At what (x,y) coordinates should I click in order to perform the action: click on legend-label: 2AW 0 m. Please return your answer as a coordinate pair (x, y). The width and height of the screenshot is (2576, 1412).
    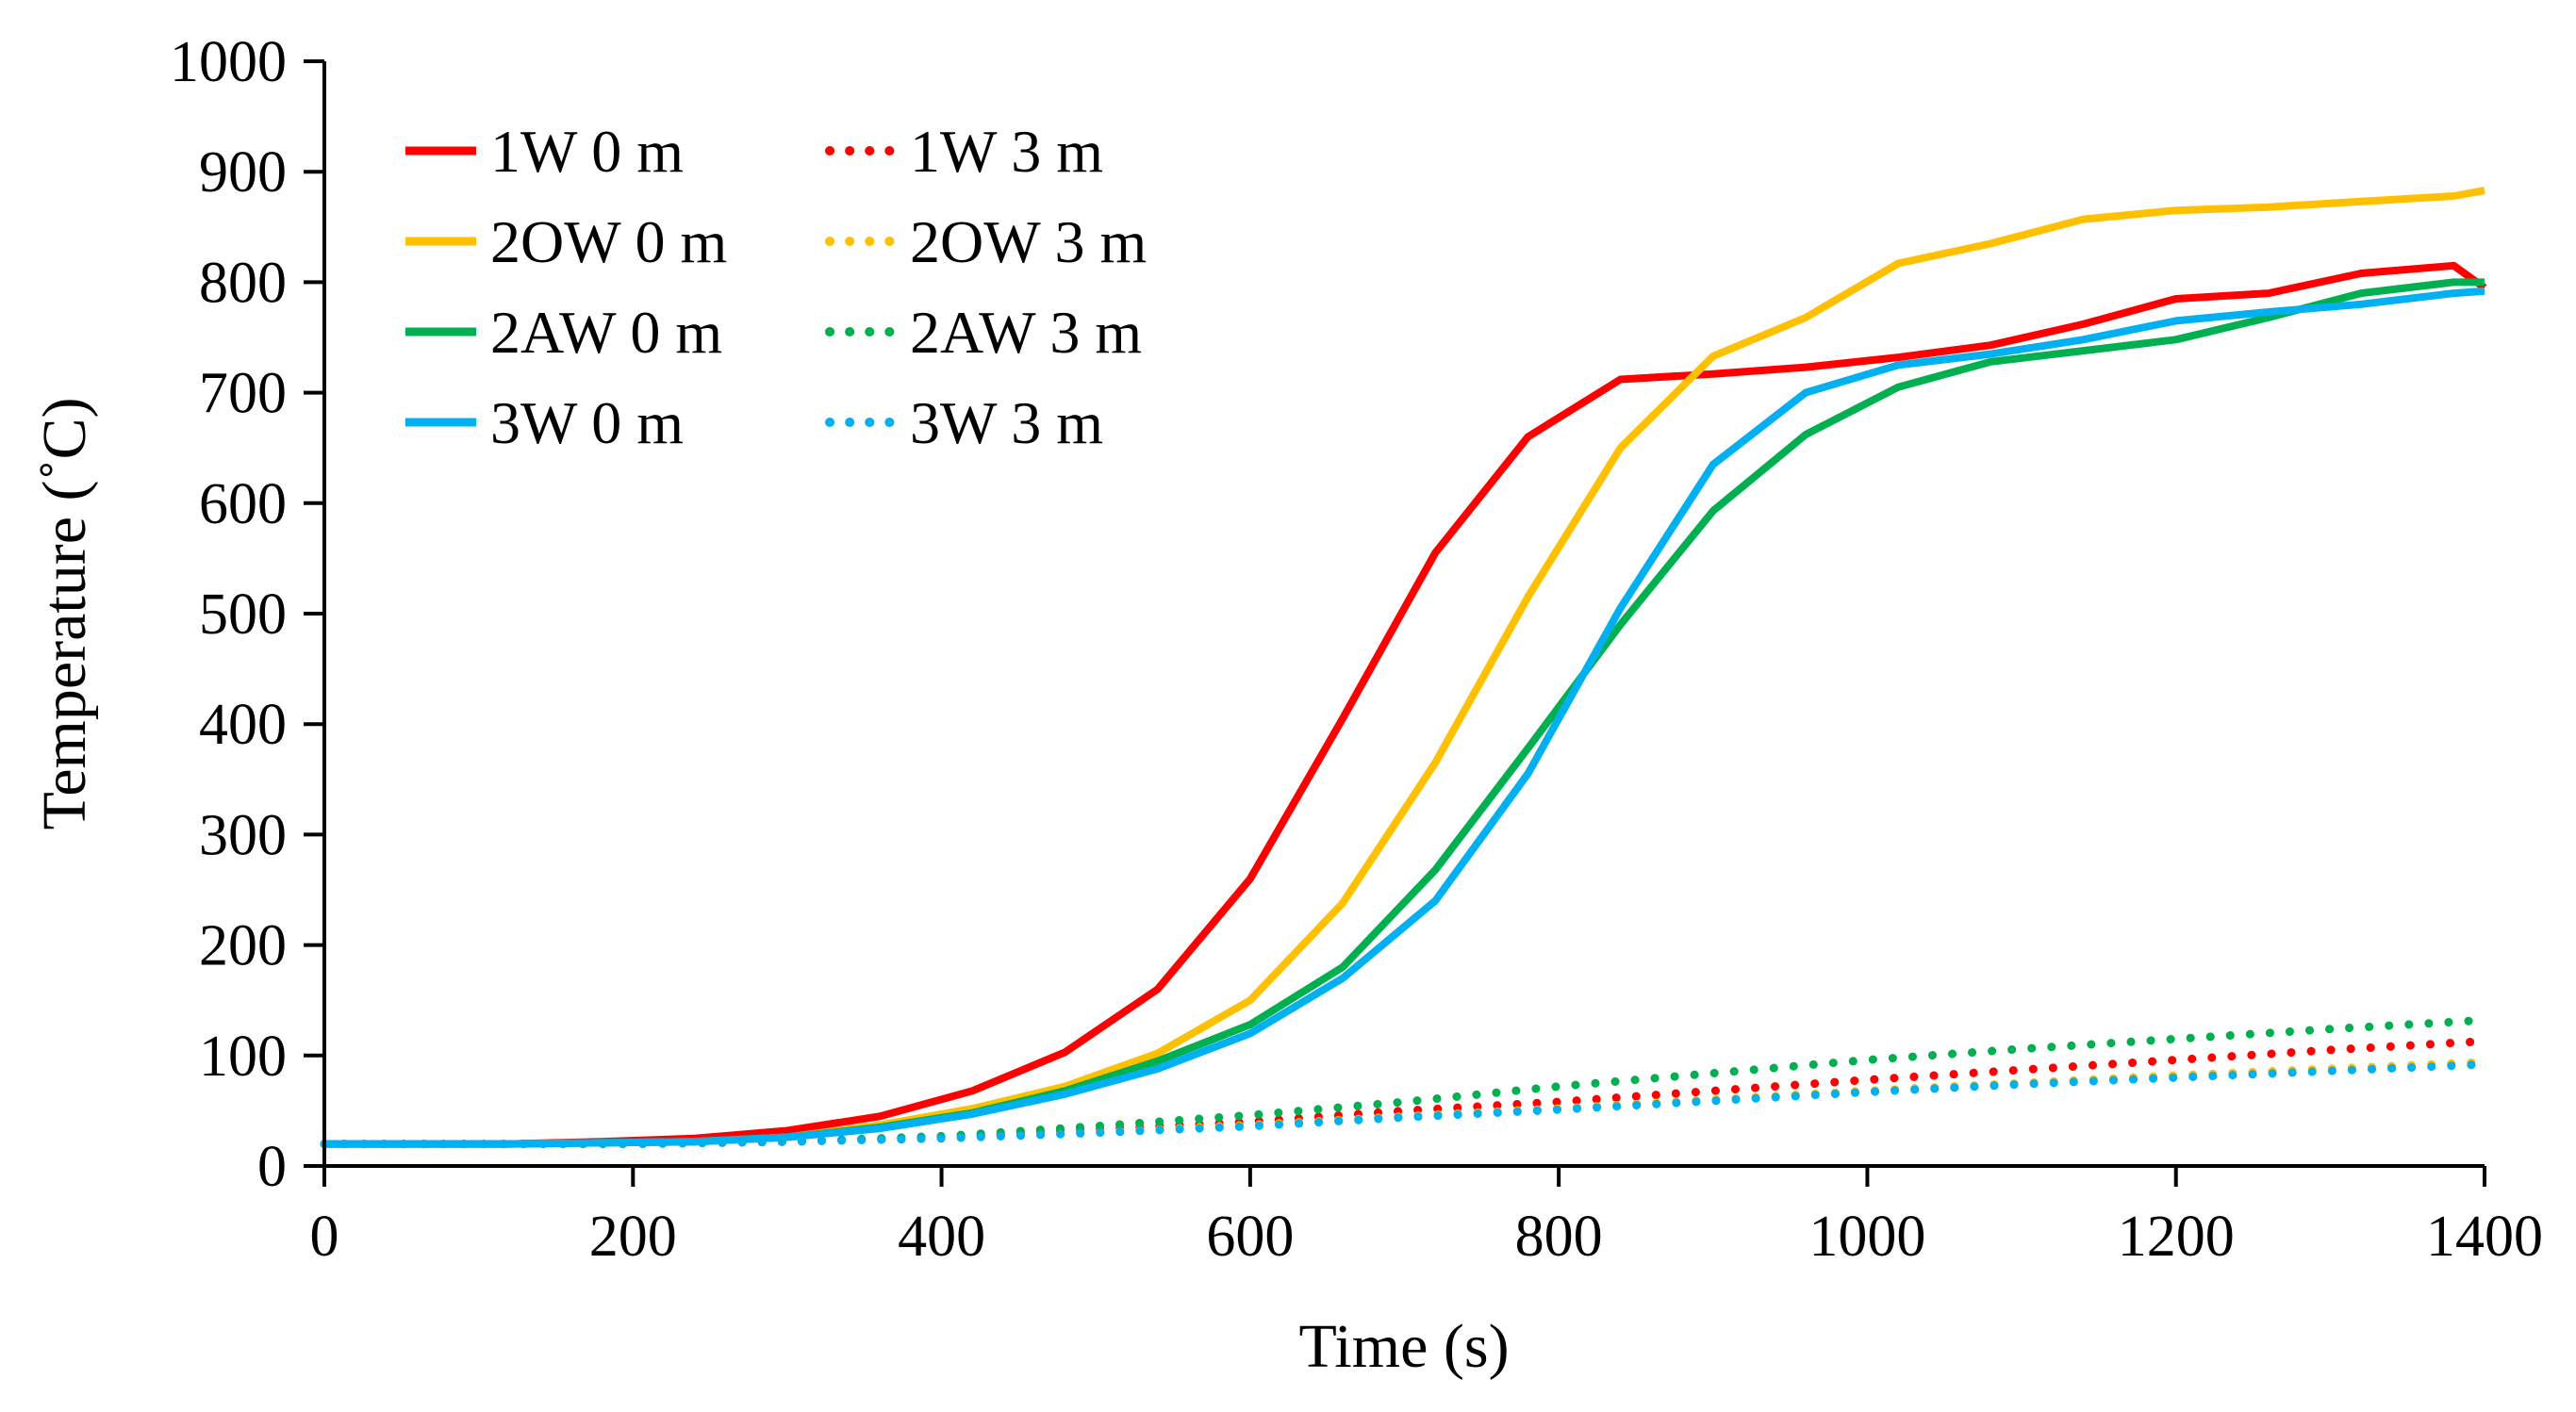
    Looking at the image, I should click on (606, 332).